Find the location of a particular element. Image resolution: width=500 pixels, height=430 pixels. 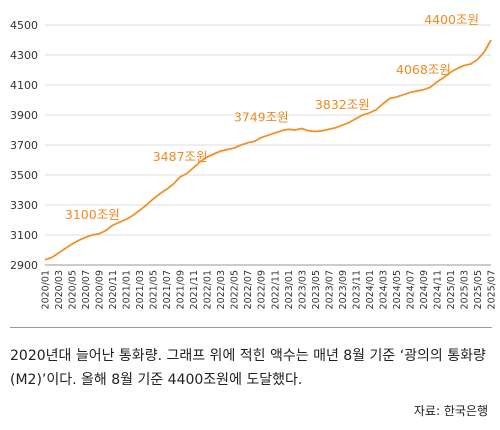

x-tick-label: 2021/09 is located at coordinates (181, 289).